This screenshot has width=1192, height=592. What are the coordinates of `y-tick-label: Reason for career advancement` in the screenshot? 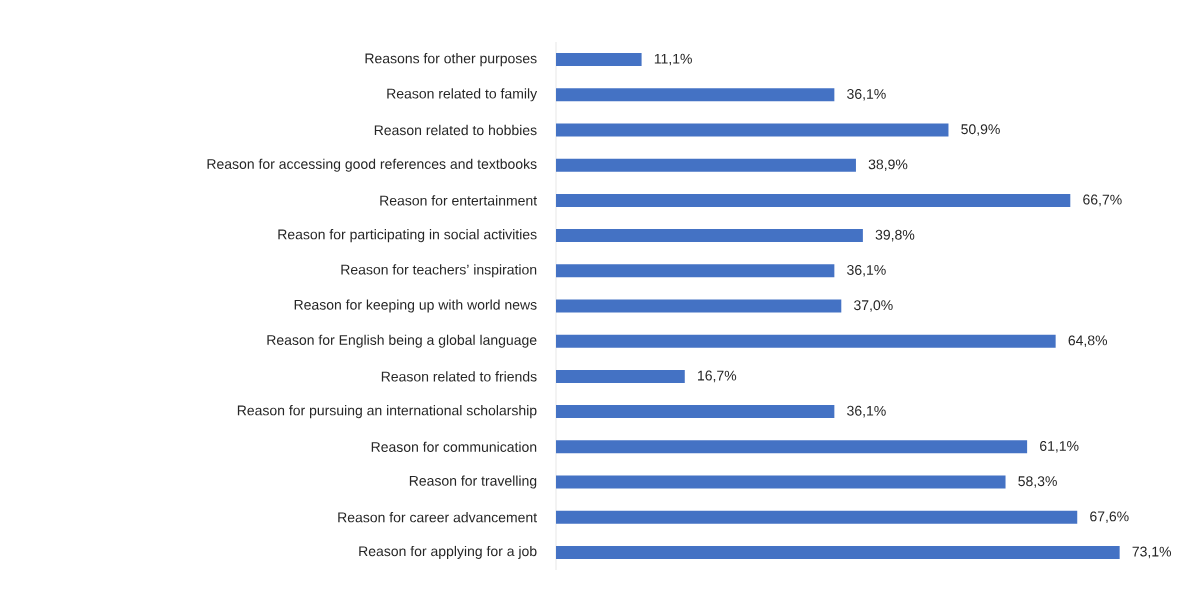 It's located at (437, 517).